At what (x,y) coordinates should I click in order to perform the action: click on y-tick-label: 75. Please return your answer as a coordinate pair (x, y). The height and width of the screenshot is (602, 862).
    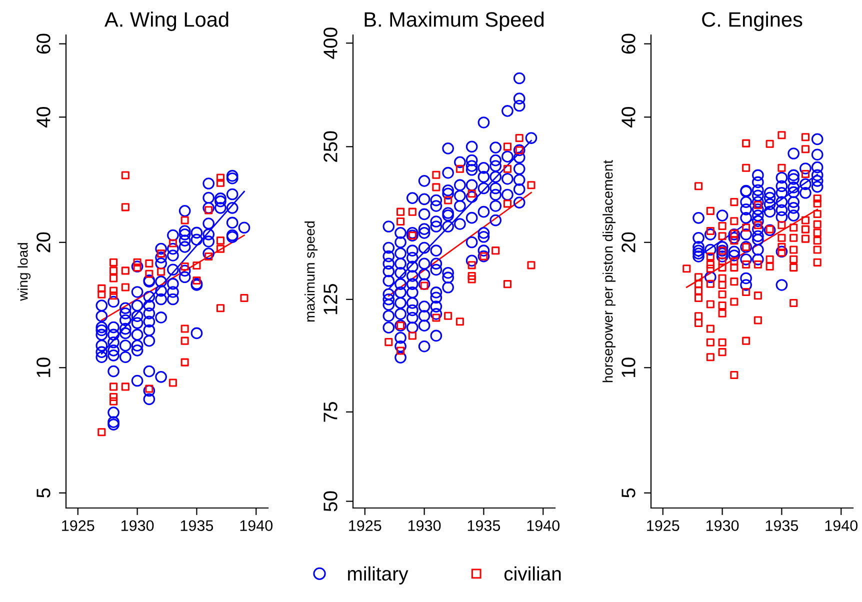
    Looking at the image, I should click on (331, 412).